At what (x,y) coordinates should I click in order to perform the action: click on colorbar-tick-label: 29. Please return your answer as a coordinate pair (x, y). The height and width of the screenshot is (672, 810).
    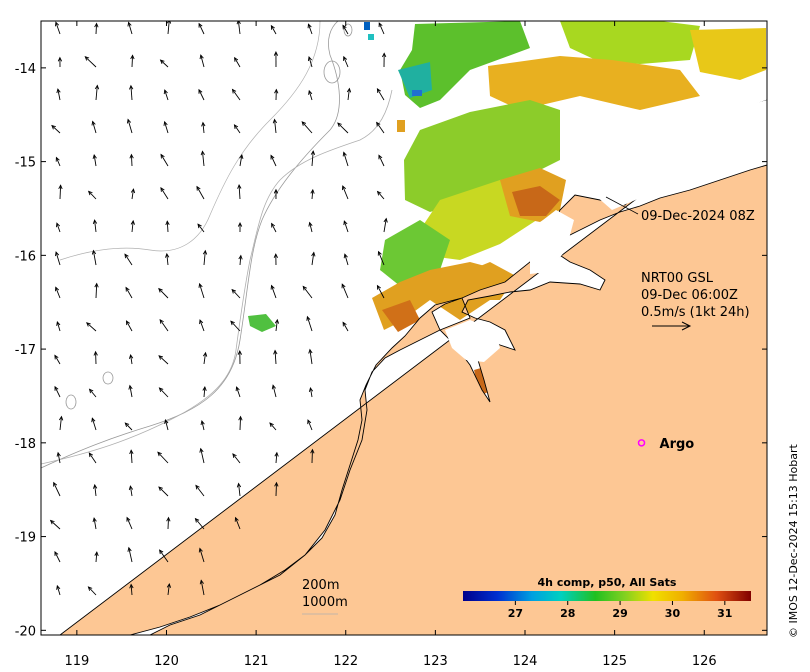
    Looking at the image, I should click on (619, 613).